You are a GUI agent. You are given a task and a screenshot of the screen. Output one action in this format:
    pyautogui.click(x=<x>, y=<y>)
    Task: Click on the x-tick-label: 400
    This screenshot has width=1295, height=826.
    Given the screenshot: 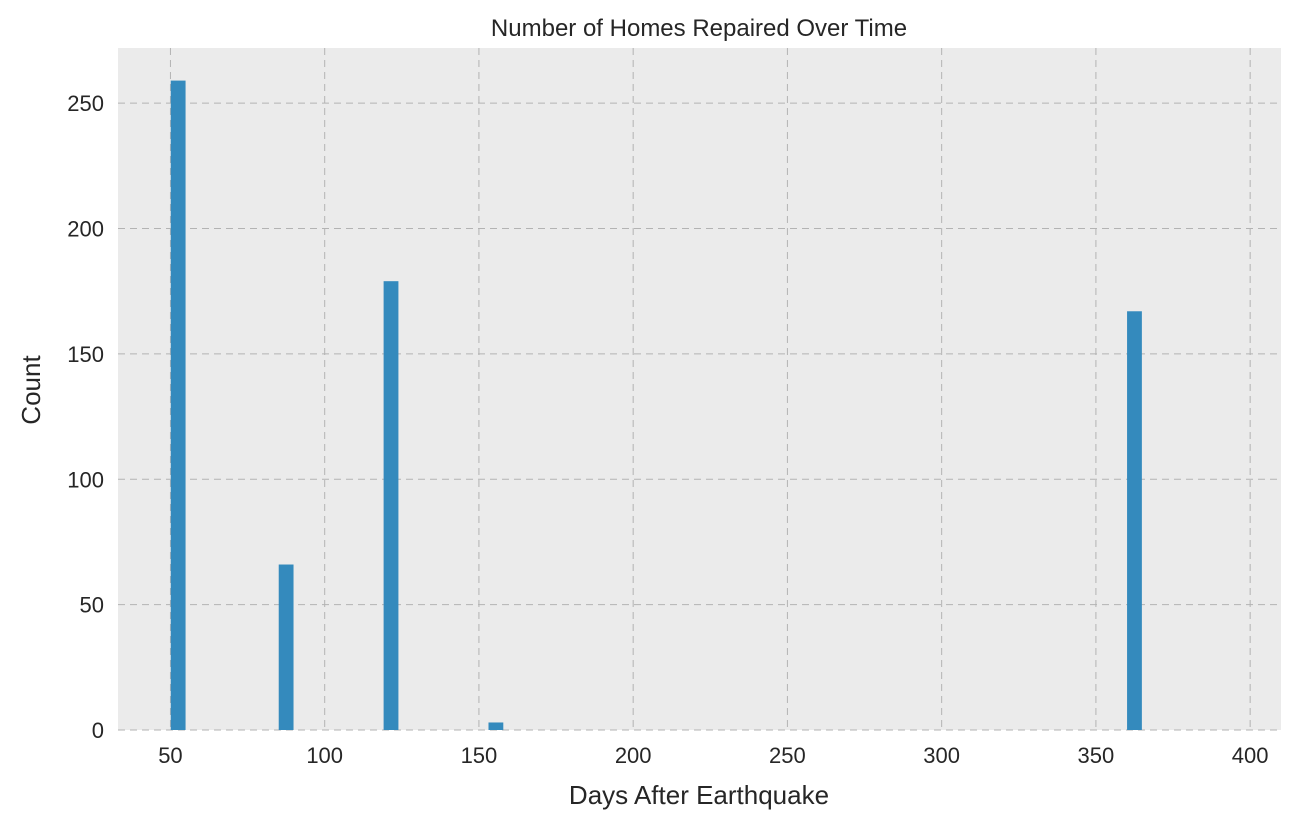 What is the action you would take?
    pyautogui.click(x=1250, y=755)
    